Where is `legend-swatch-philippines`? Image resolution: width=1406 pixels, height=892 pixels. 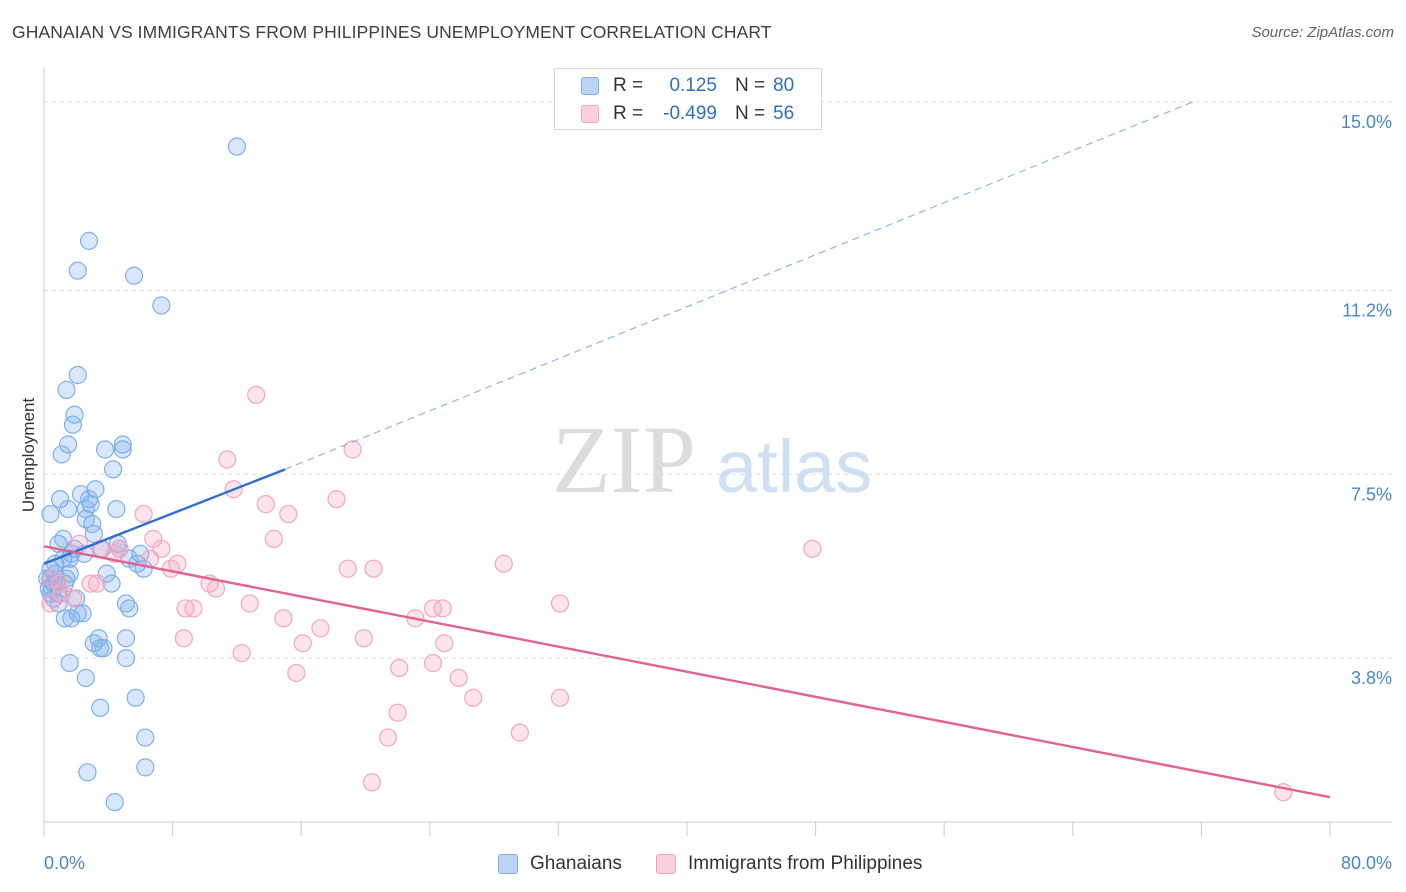
legend-swatch-philippines is located at coordinates (590, 114).